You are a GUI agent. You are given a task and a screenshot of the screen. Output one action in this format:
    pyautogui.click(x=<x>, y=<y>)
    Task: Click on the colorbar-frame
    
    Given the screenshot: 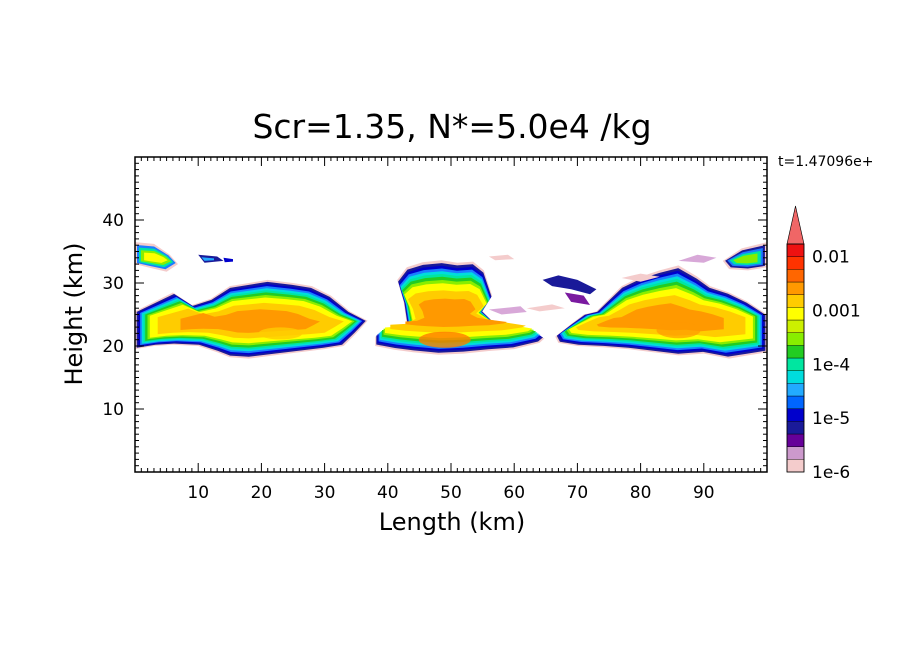 What is the action you would take?
    pyautogui.click(x=795, y=358)
    